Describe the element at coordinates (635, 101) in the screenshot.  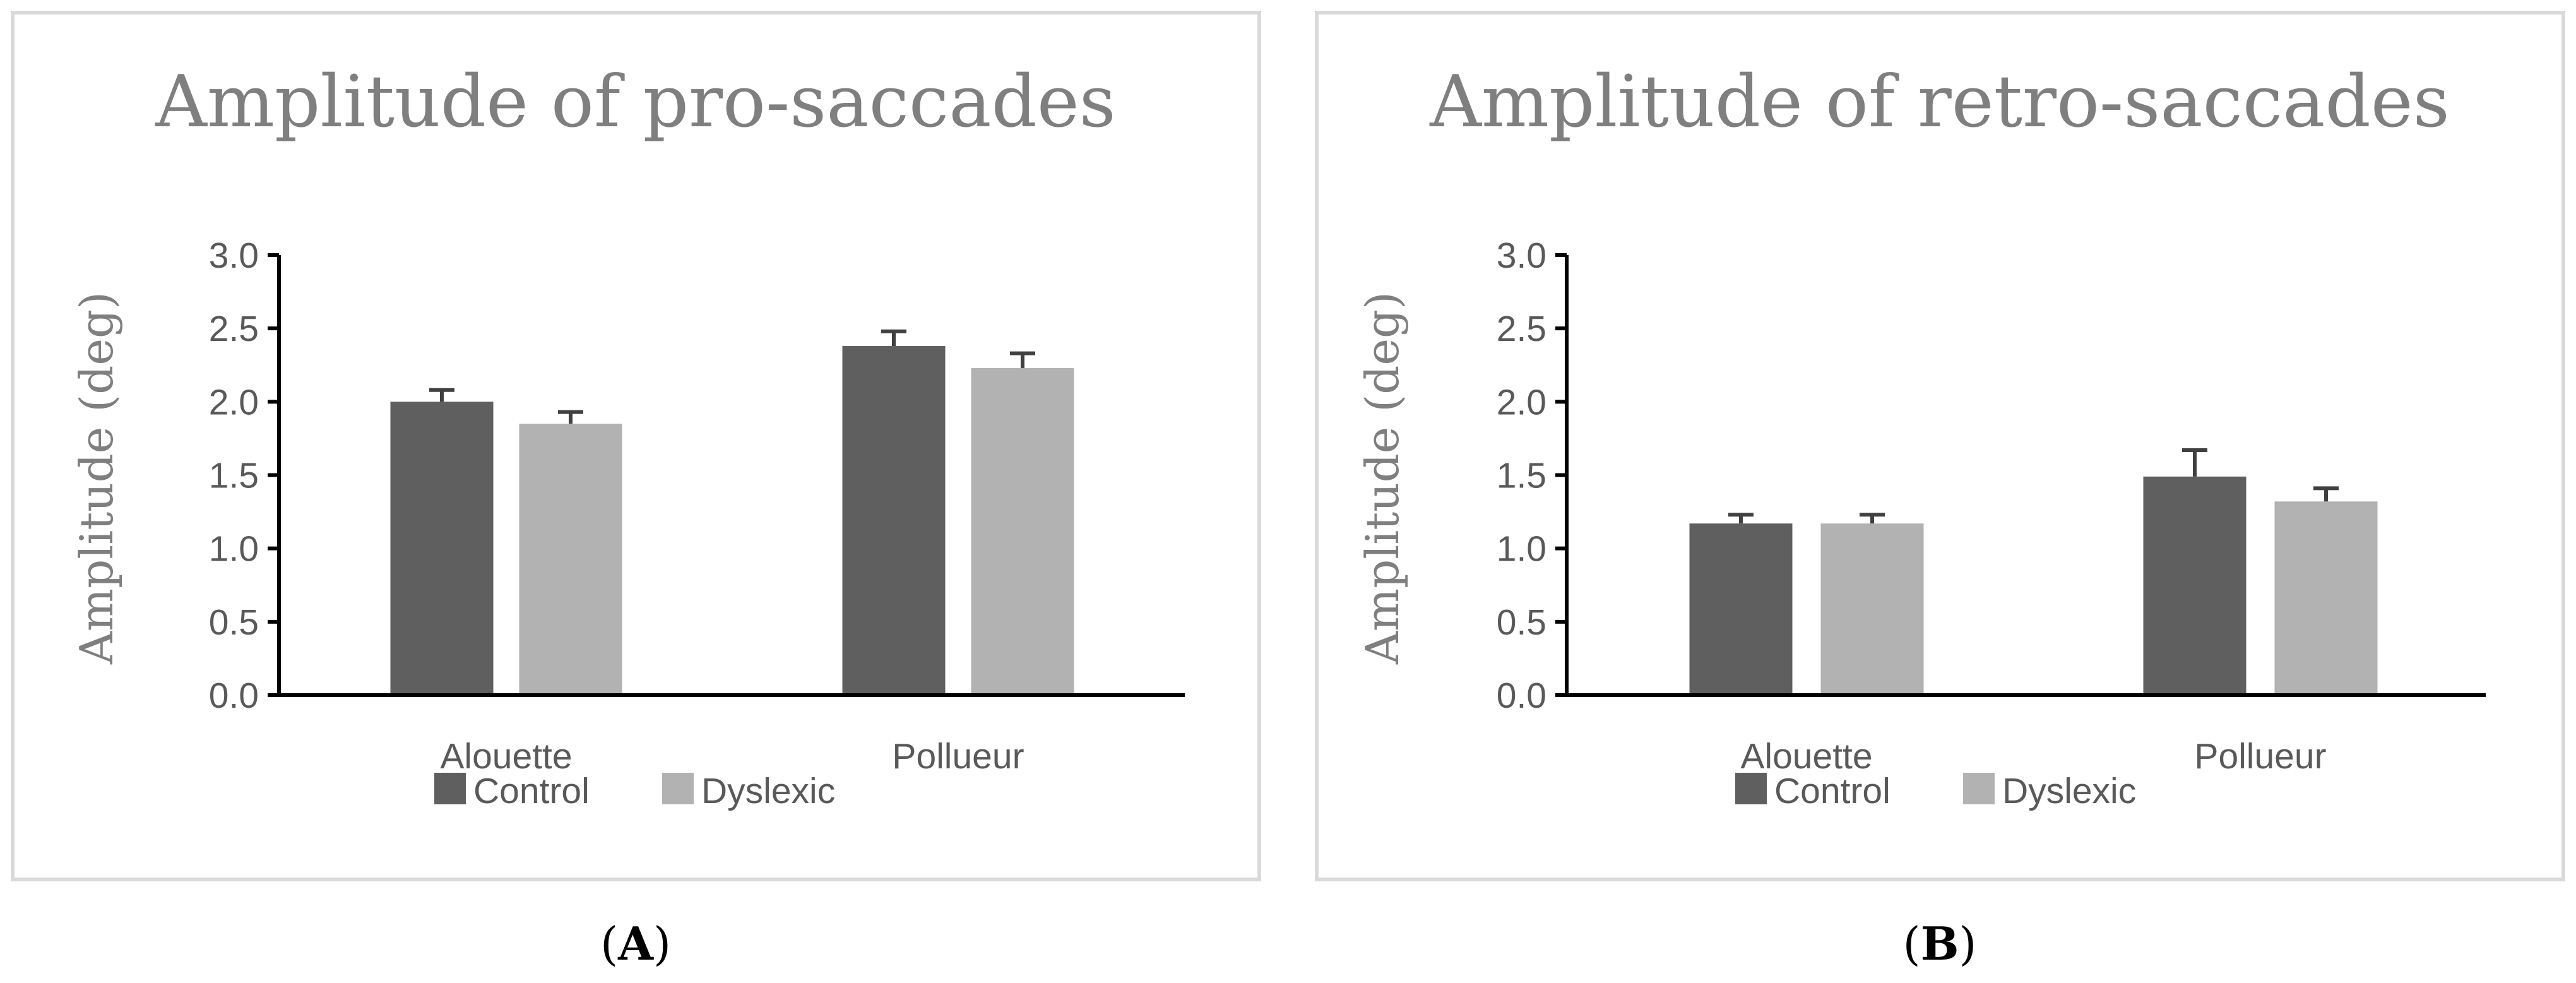
I see `chart-title: Amplitude of pro-saccades` at that location.